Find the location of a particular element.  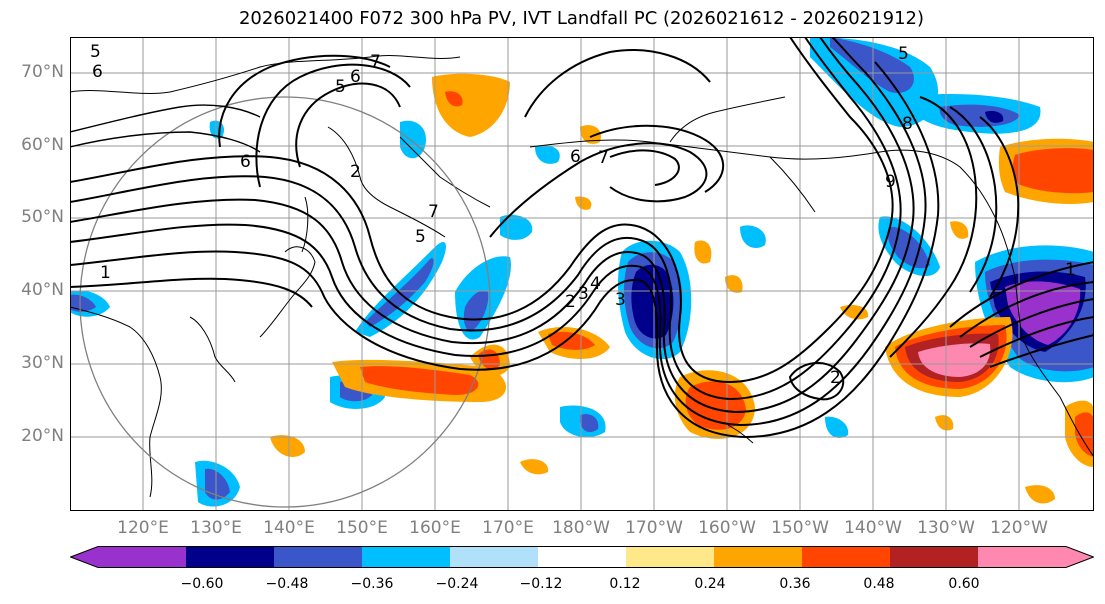

colorbar-tick-label: −0.60 is located at coordinates (202, 584).